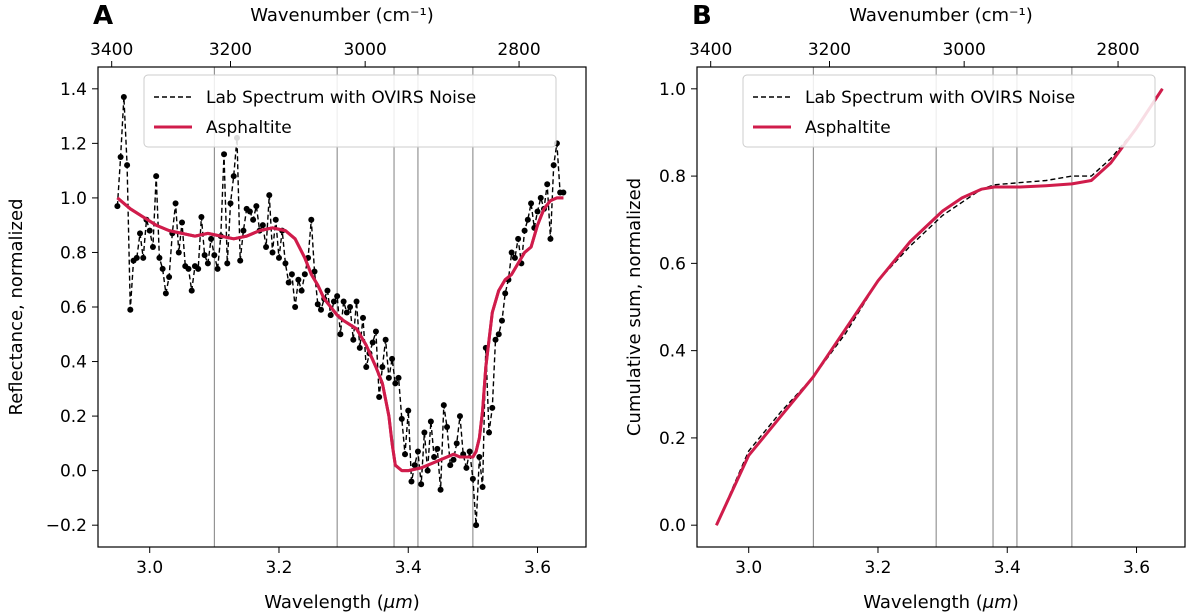  Describe the element at coordinates (940, 98) in the screenshot. I see `legend-label-lab: Lab Spectrum with OVIRS Noise` at that location.